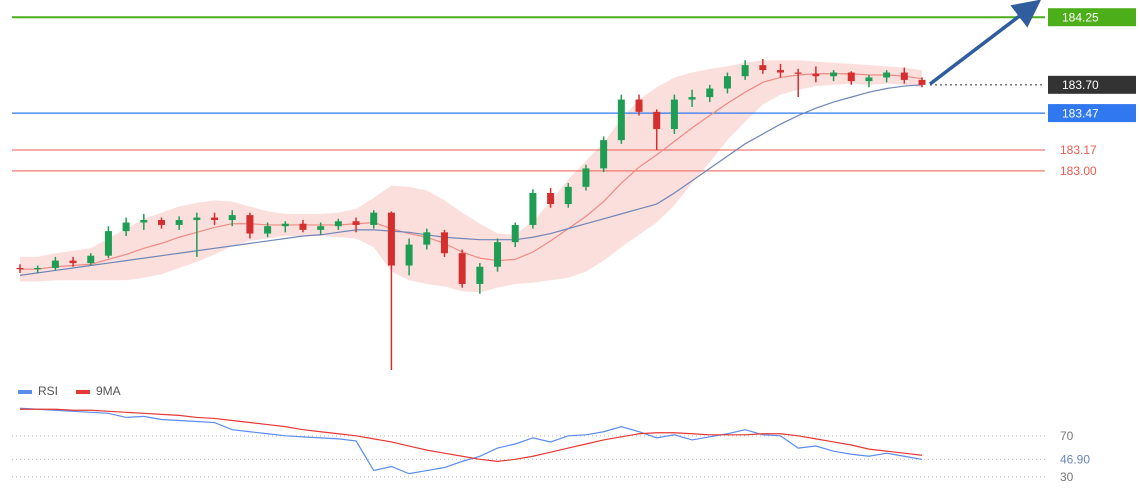 This screenshot has width=1140, height=500. What do you see at coordinates (1080, 85) in the screenshot?
I see `level-label: 183.70` at bounding box center [1080, 85].